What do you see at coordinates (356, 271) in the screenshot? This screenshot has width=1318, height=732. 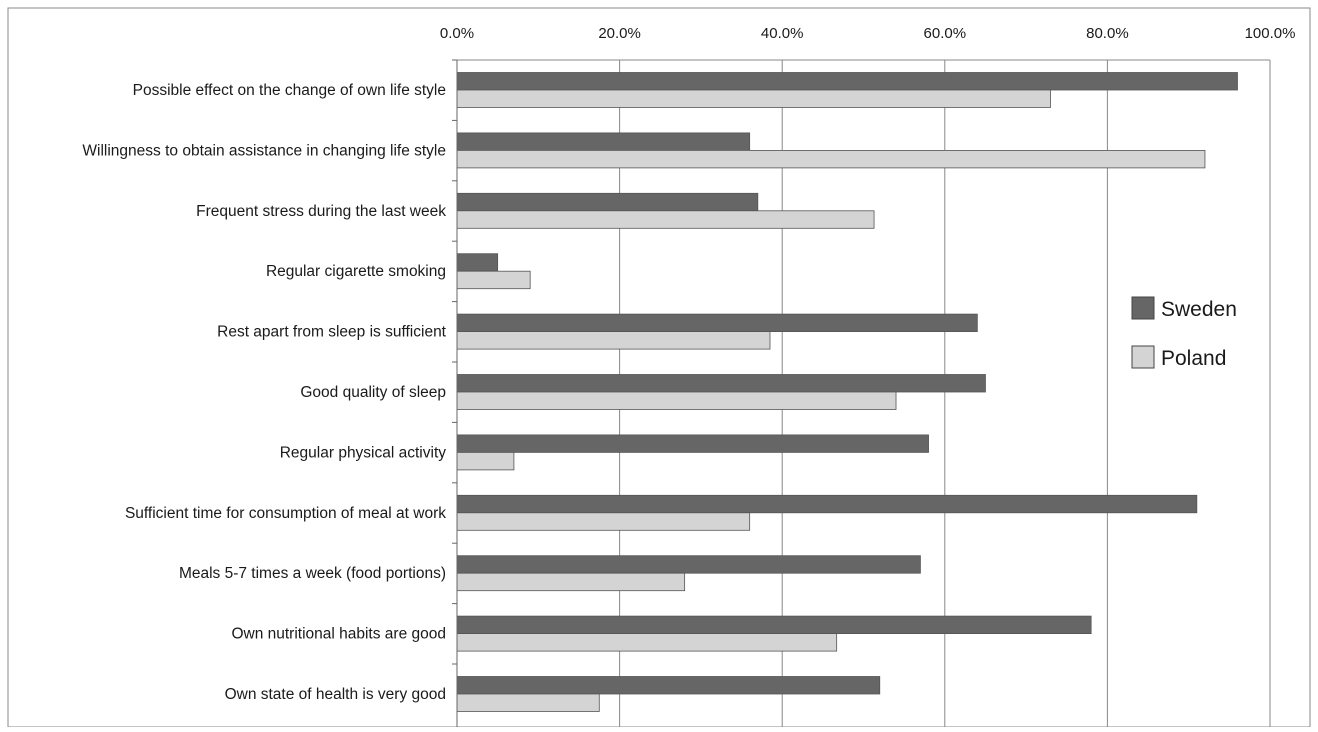 I see `category-label: Regular cigarette smoking` at bounding box center [356, 271].